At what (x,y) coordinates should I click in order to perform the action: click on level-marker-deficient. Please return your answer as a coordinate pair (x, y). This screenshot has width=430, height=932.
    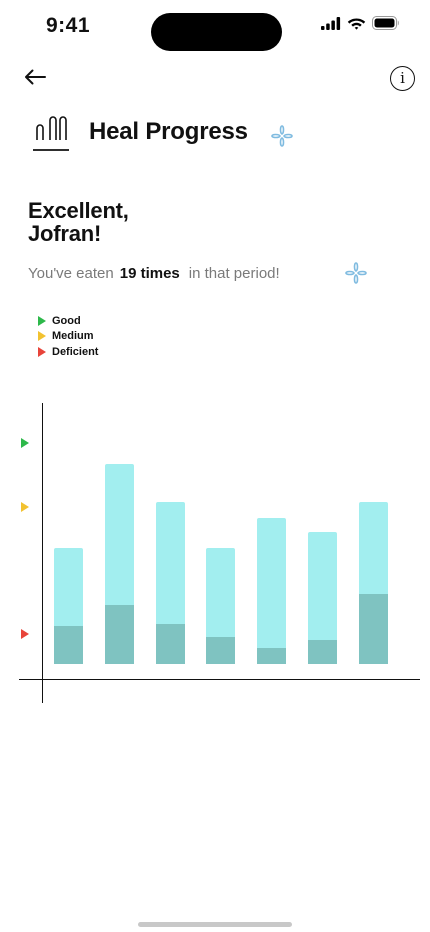
    Looking at the image, I should click on (25, 634).